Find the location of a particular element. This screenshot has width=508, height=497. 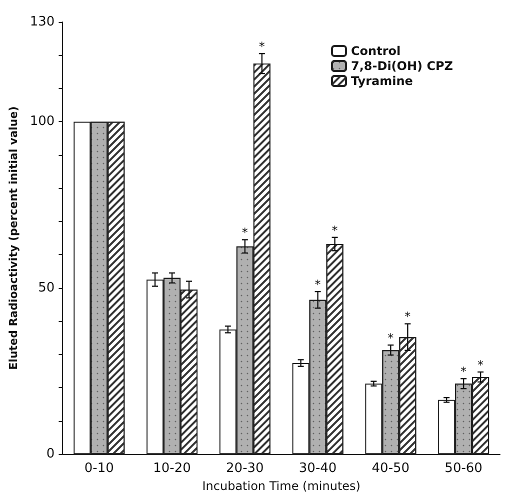

x-tick-label: 50-60 is located at coordinates (463, 468).